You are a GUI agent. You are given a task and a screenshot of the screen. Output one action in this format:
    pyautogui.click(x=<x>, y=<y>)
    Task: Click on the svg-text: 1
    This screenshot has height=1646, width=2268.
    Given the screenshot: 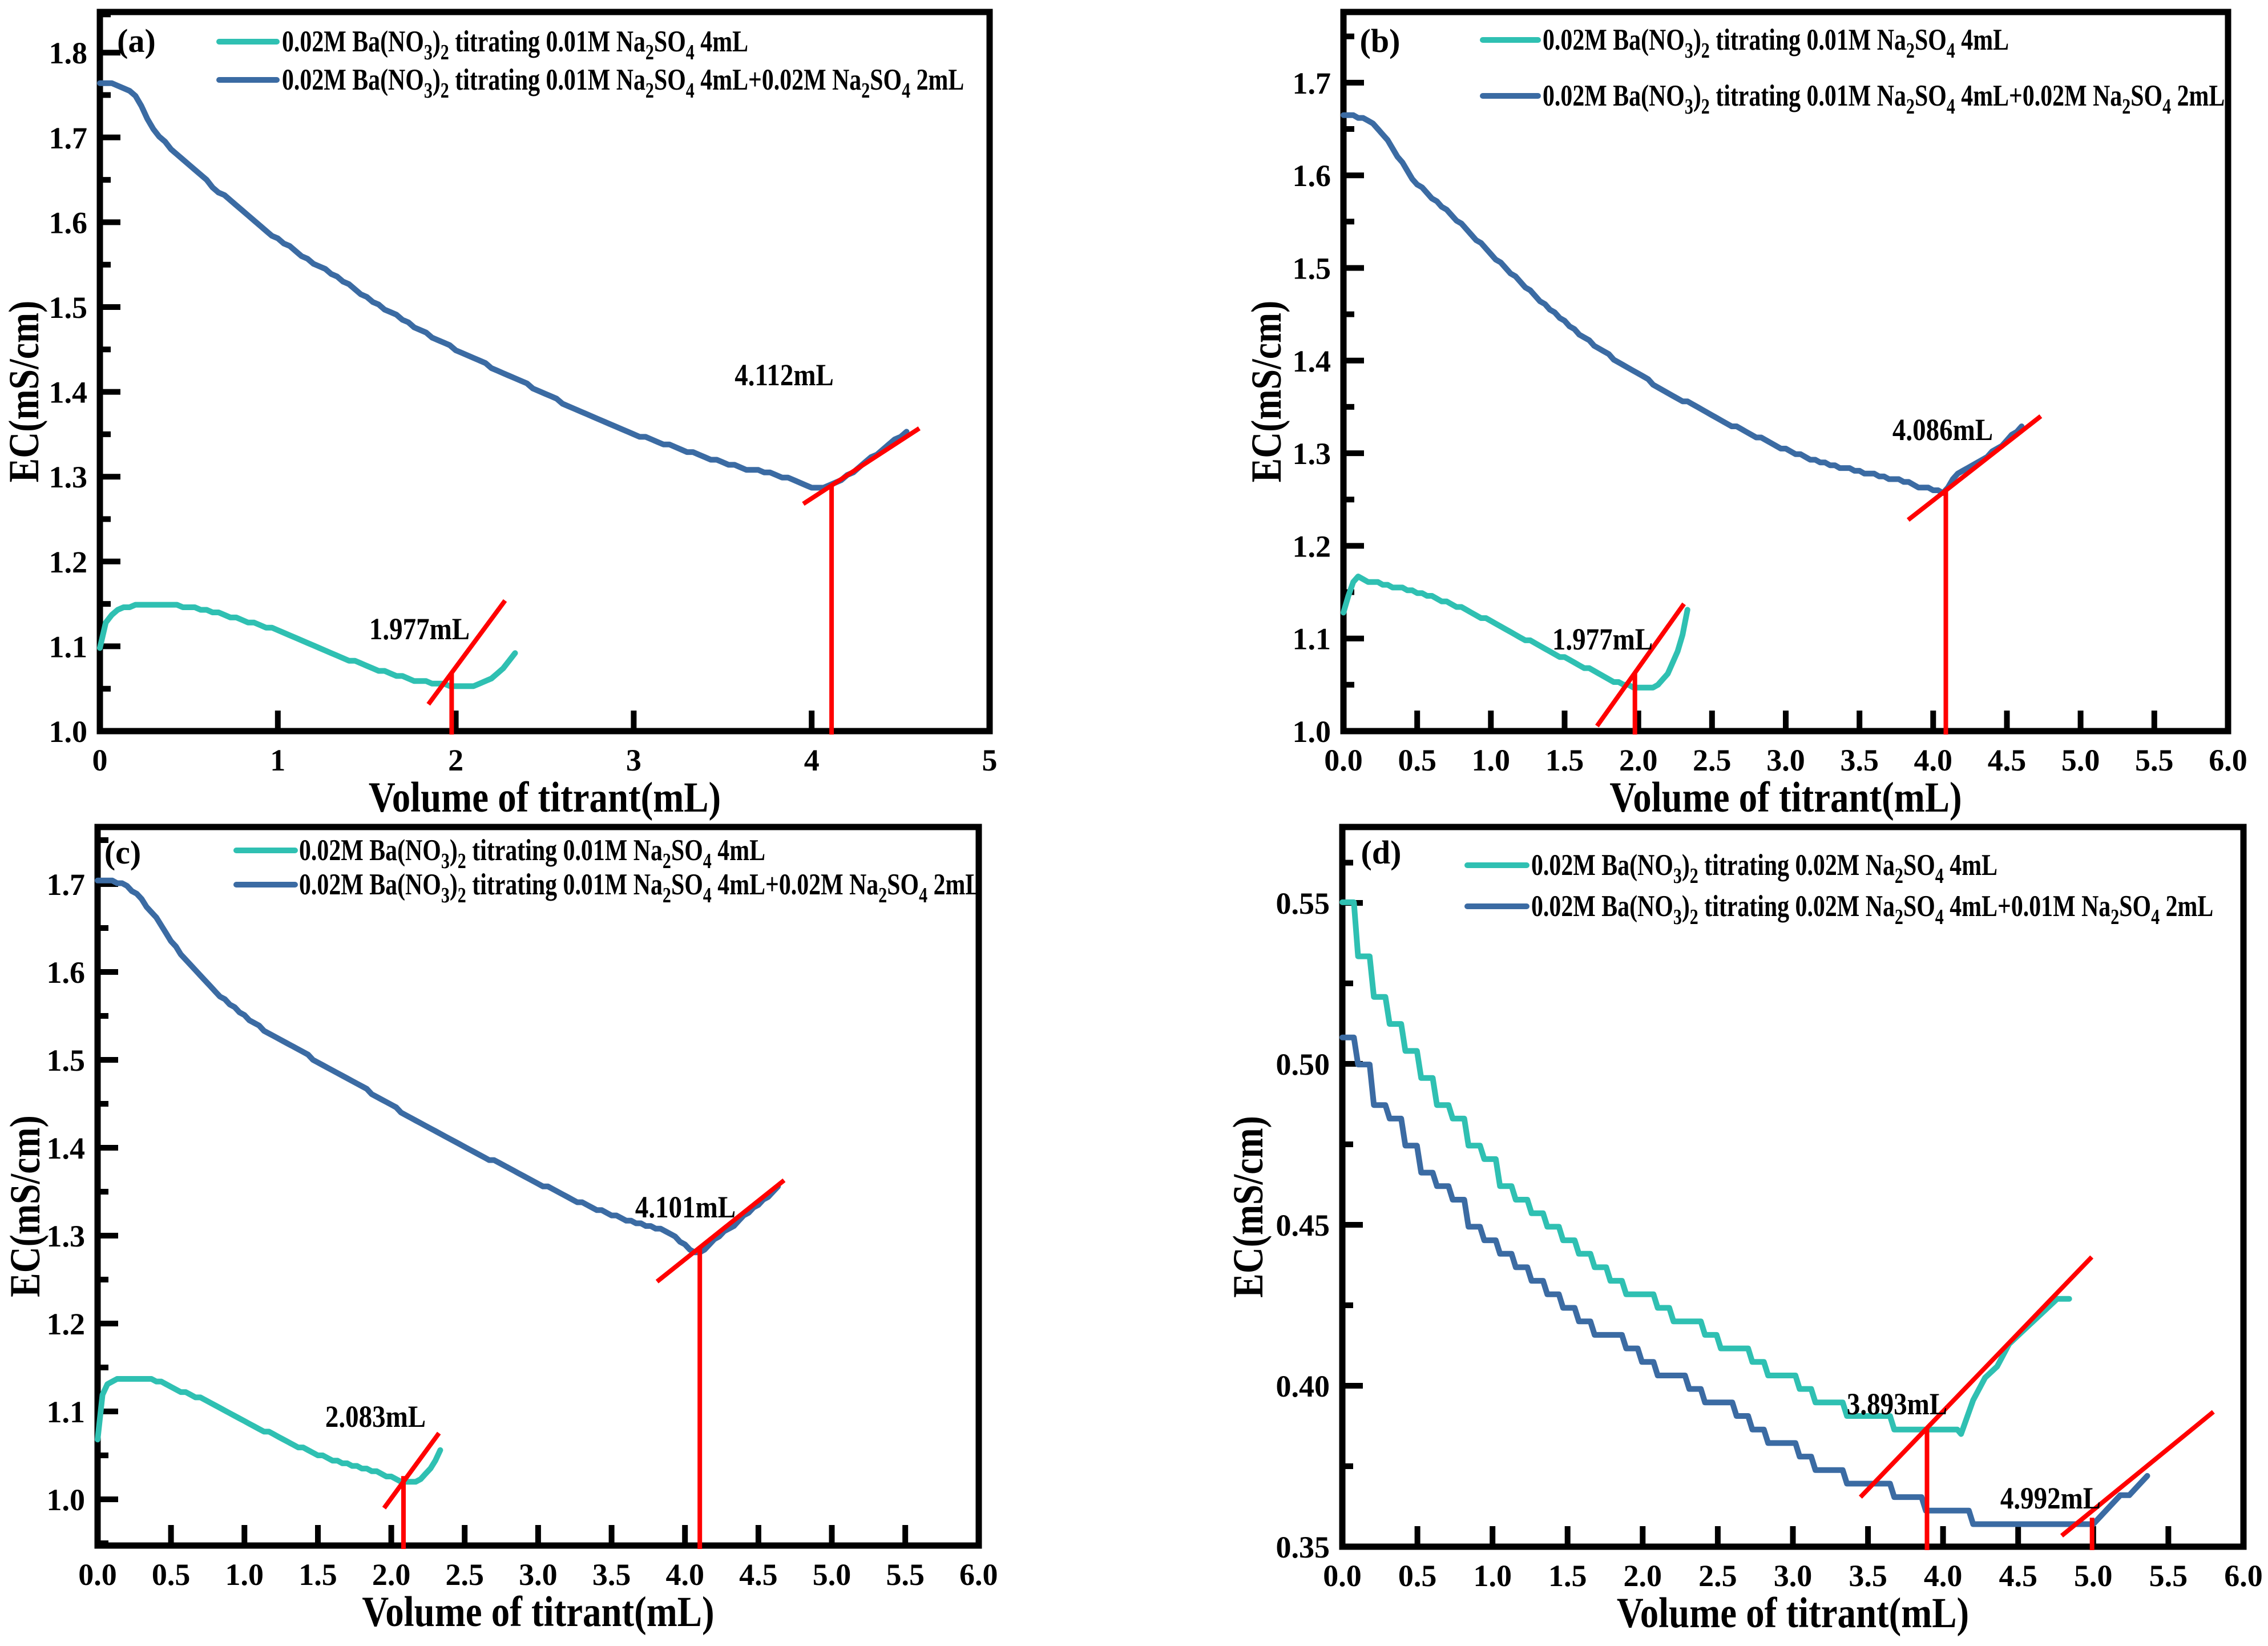 What is the action you would take?
    pyautogui.click(x=277, y=760)
    